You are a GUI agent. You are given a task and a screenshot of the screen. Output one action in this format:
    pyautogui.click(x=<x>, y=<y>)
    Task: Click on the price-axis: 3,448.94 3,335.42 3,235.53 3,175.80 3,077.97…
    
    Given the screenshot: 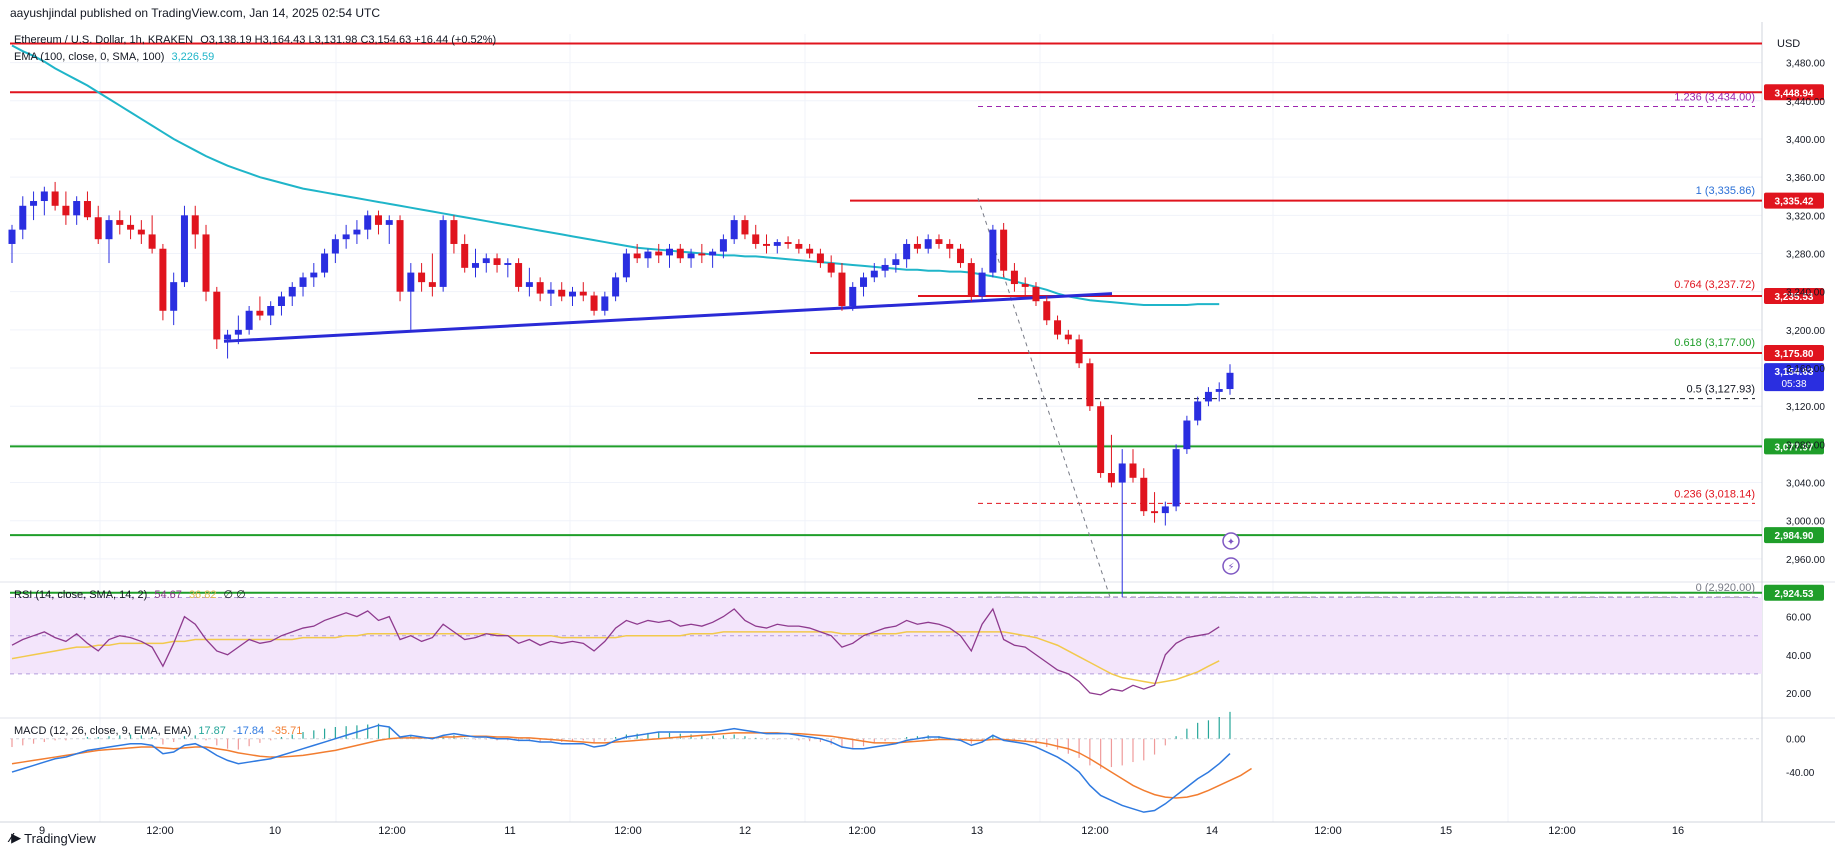 What is the action you would take?
    pyautogui.click(x=1794, y=419)
    